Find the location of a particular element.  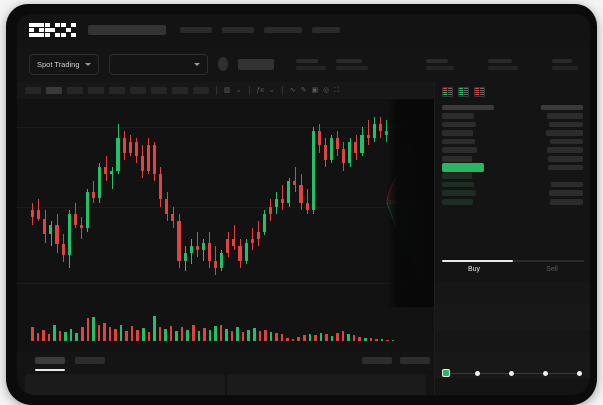

market-stat is located at coordinates (310, 64).